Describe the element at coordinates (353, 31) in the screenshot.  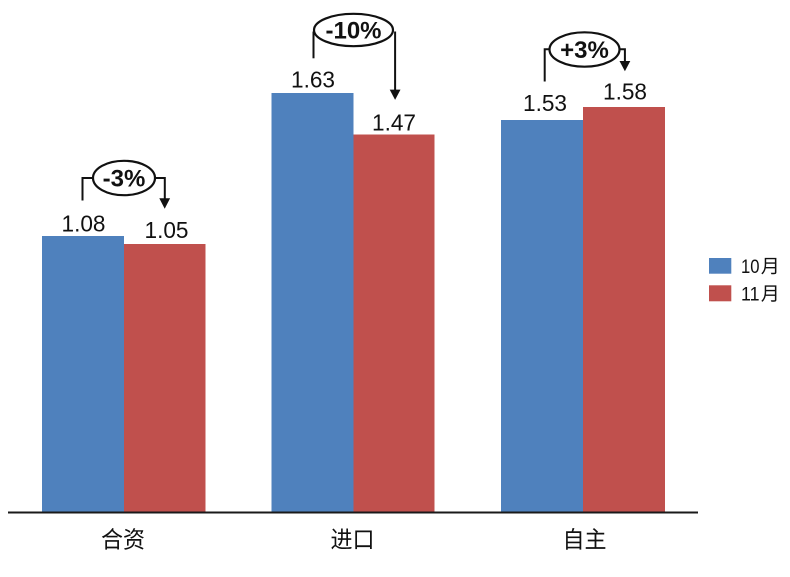
I see `svg-text: -10%` at that location.